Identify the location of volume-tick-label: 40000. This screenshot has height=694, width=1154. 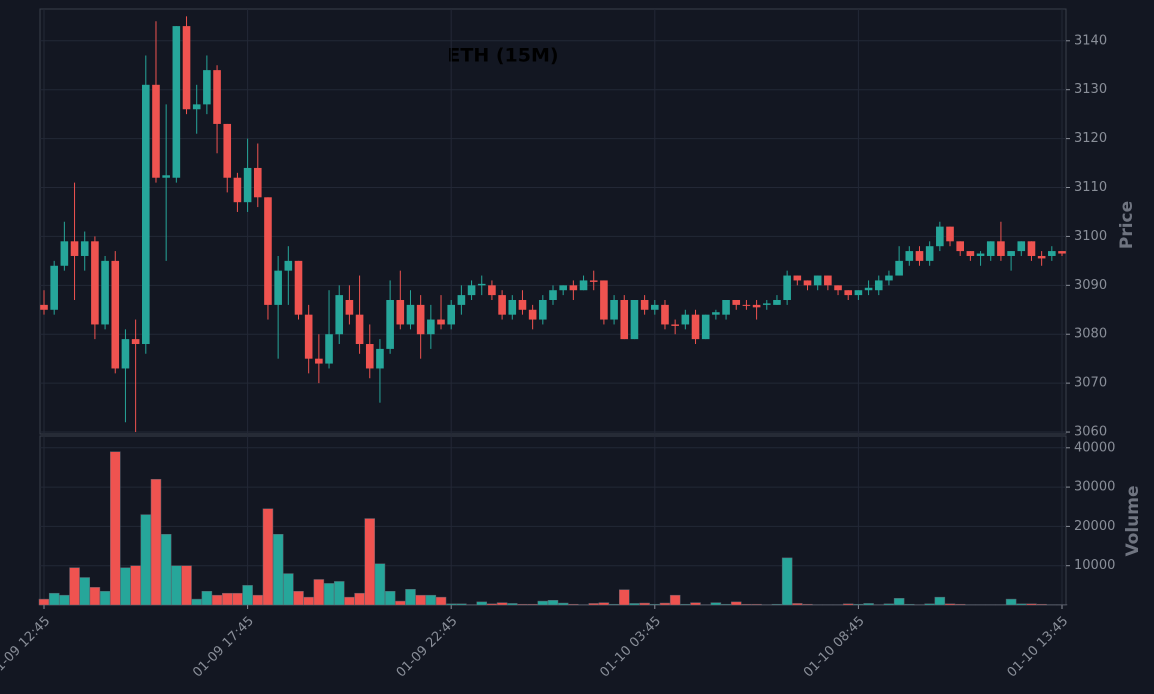
(1094, 447).